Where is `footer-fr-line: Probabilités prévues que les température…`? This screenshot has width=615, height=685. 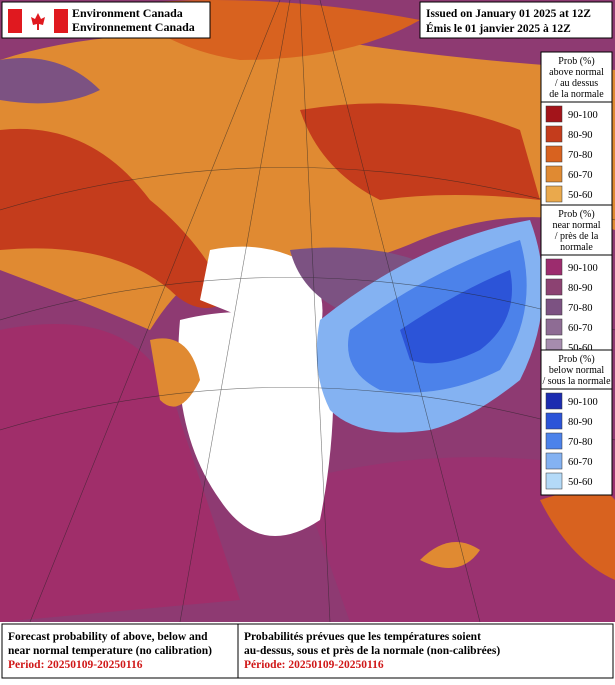
footer-fr-line: Probabilités prévues que les température… is located at coordinates (362, 637).